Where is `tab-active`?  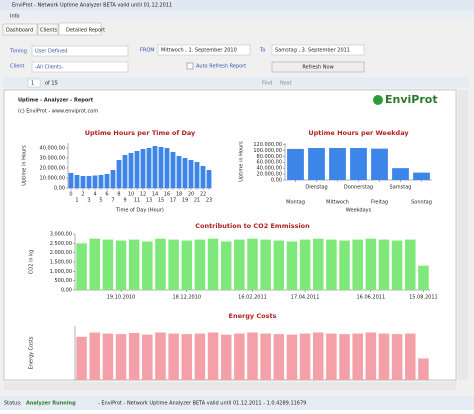 tab-active is located at coordinates (80, 29).